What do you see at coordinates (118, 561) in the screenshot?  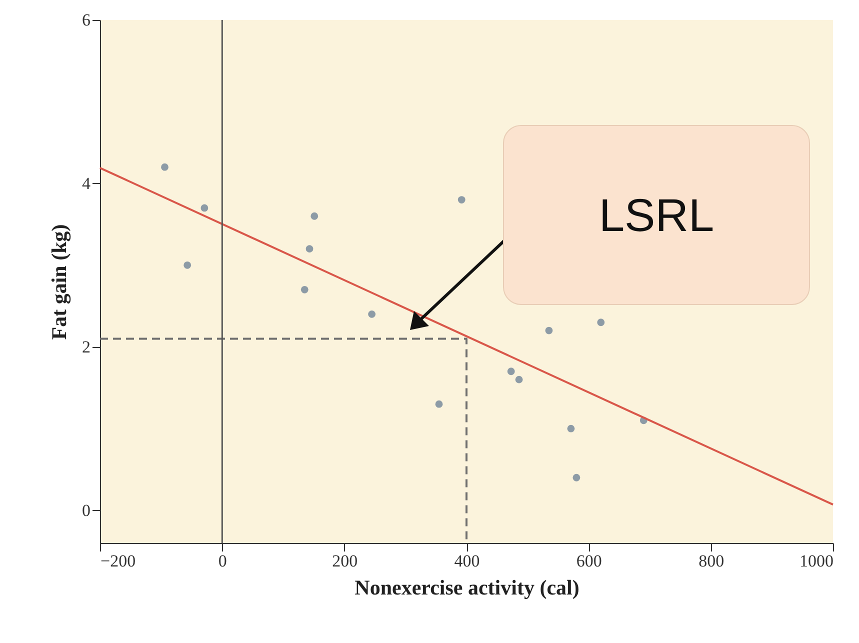 I see `x-tick-label: −200` at bounding box center [118, 561].